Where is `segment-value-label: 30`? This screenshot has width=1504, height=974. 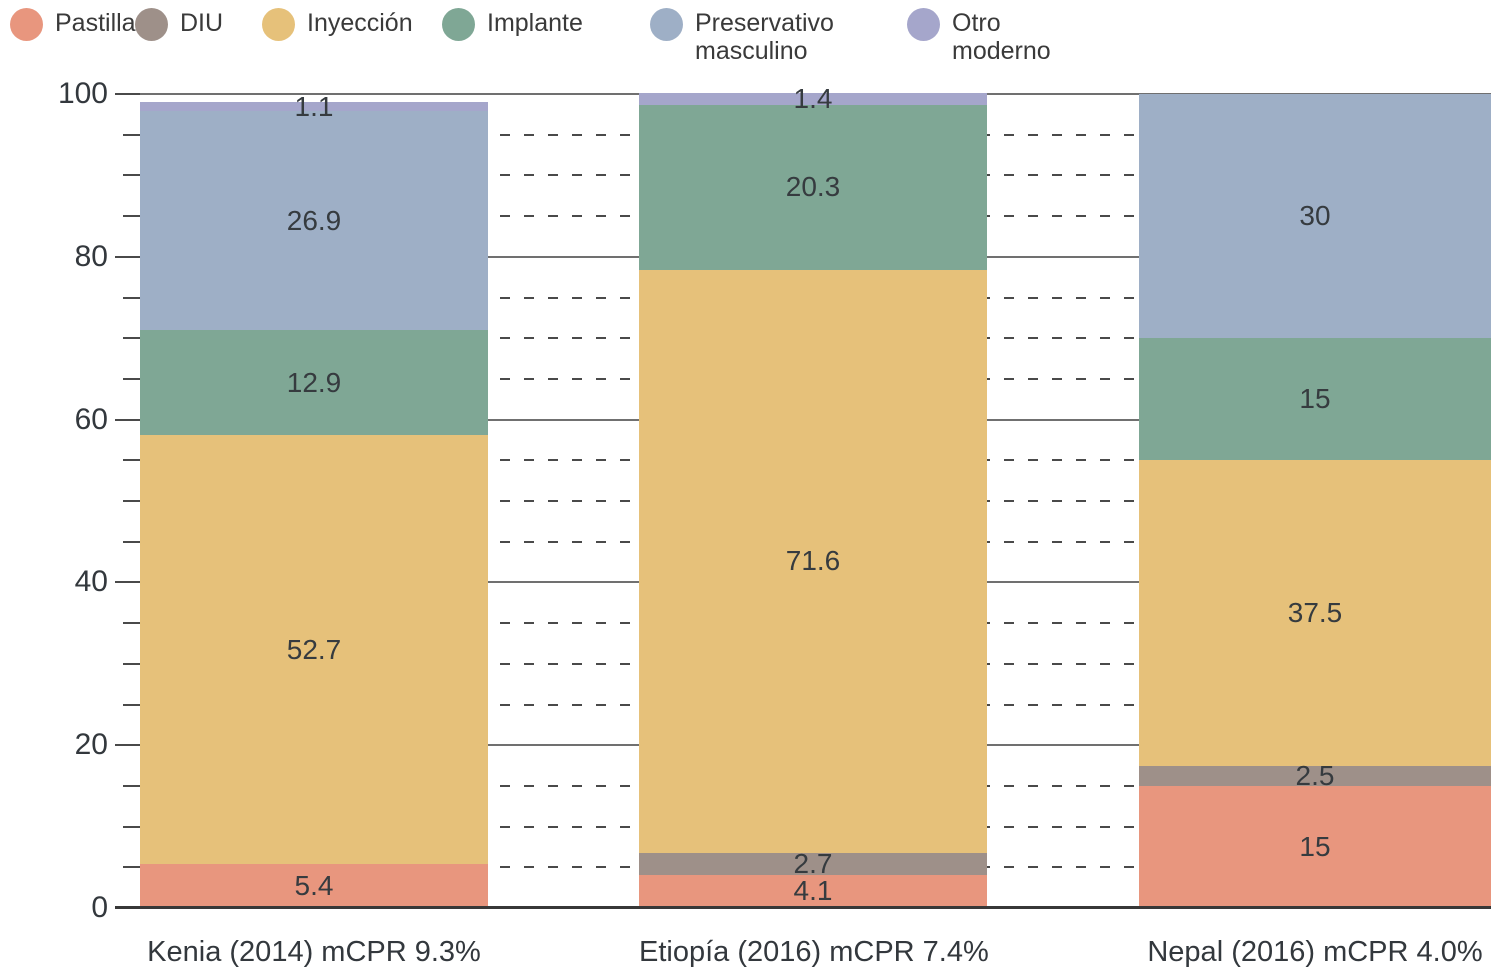
segment-value-label: 30 is located at coordinates (1315, 216).